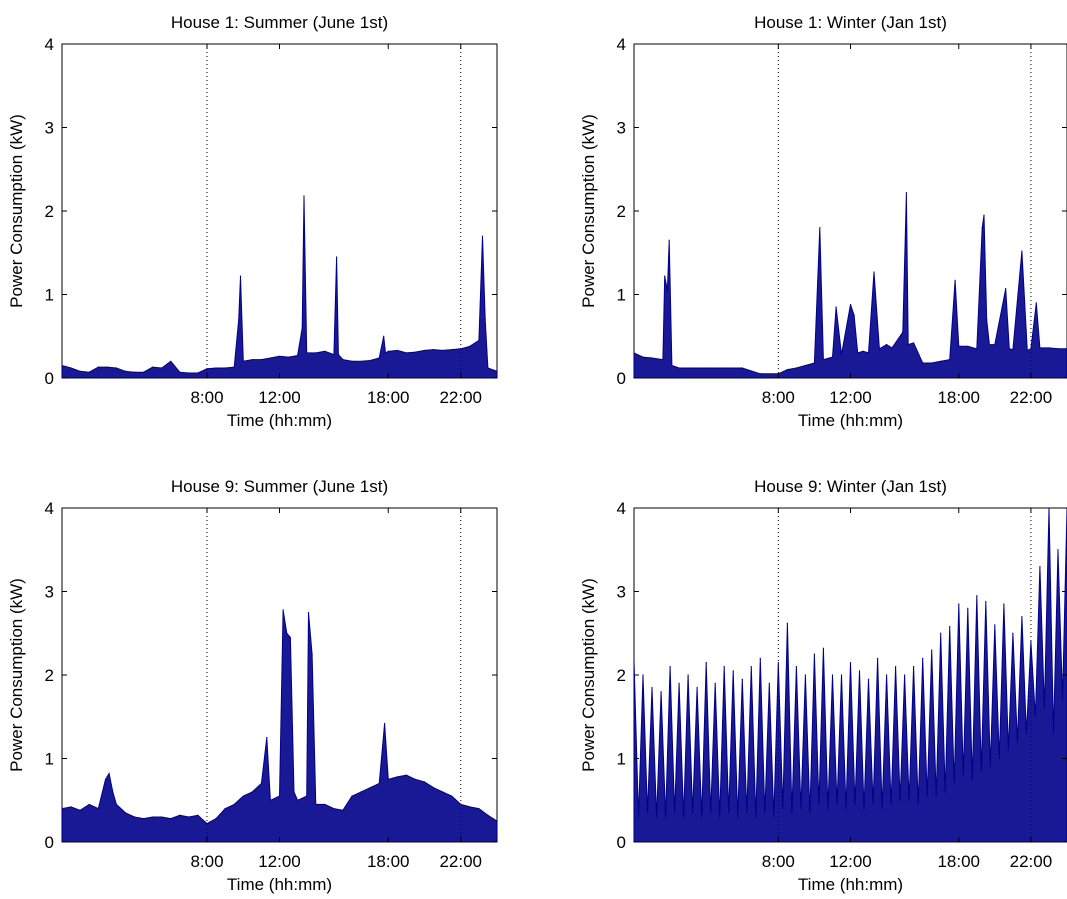 This screenshot has height=899, width=1067. I want to click on x-axis-label: Time (hh:mm), so click(850, 420).